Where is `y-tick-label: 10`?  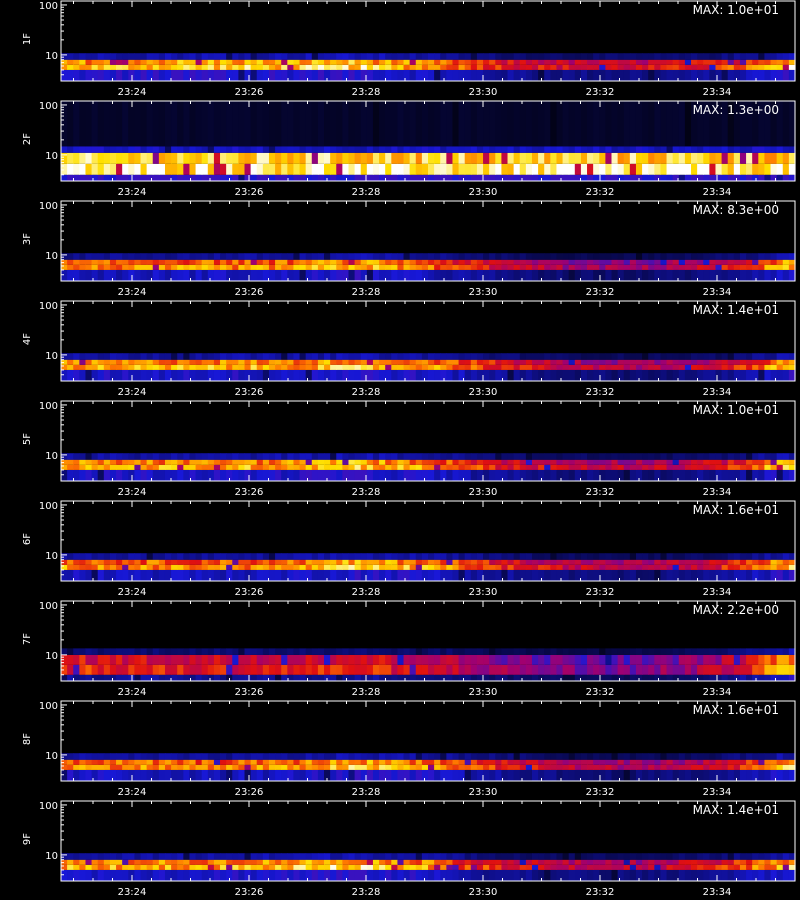
y-tick-label: 10 is located at coordinates (51, 356).